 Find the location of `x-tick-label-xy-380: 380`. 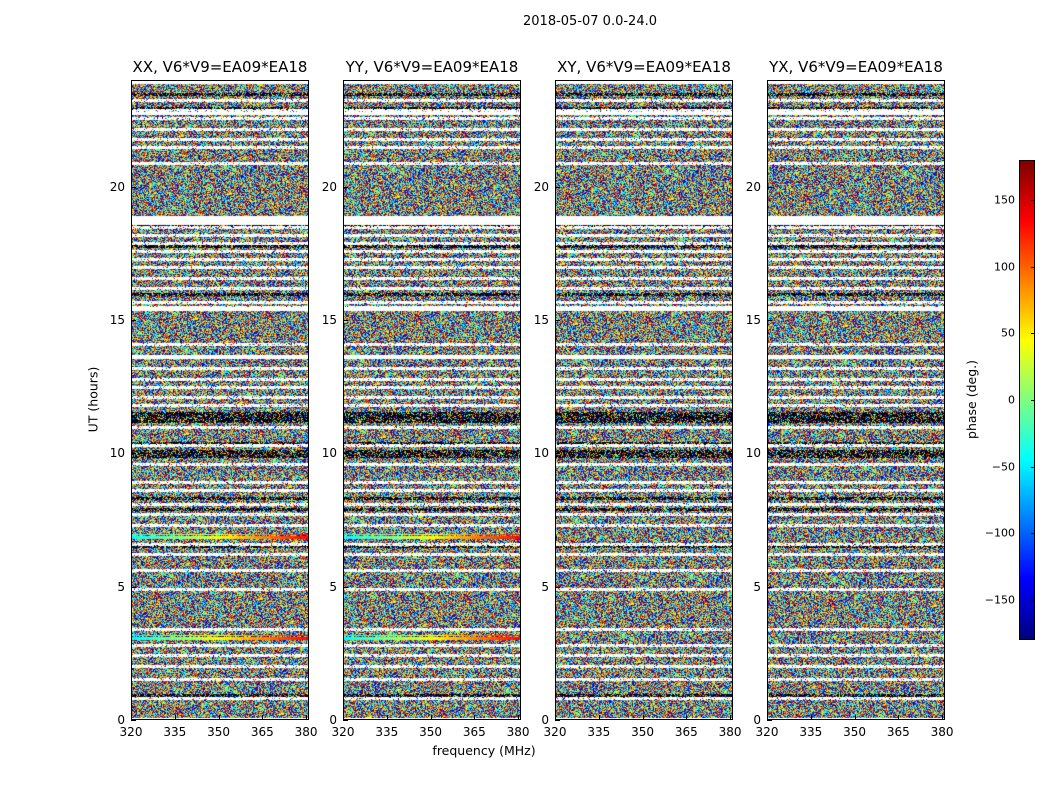

x-tick-label-xy-380: 380 is located at coordinates (730, 732).